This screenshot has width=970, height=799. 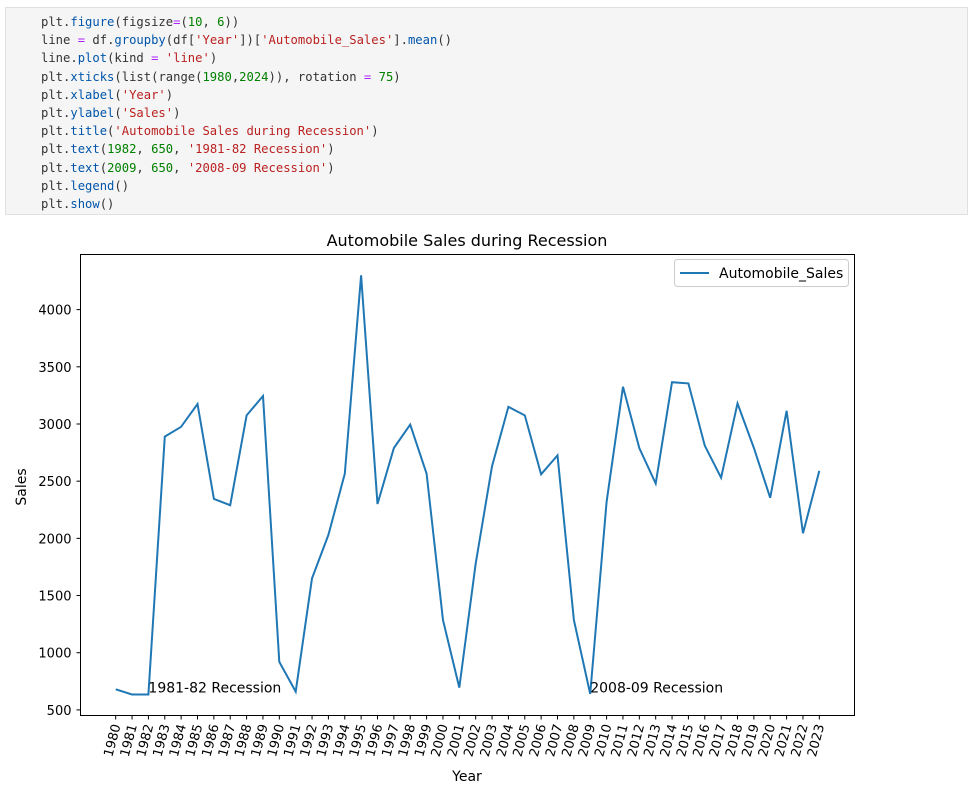 What do you see at coordinates (246, 168) in the screenshot?
I see `code-line: plt.text(2009, 650, '2008-09 Recession')` at bounding box center [246, 168].